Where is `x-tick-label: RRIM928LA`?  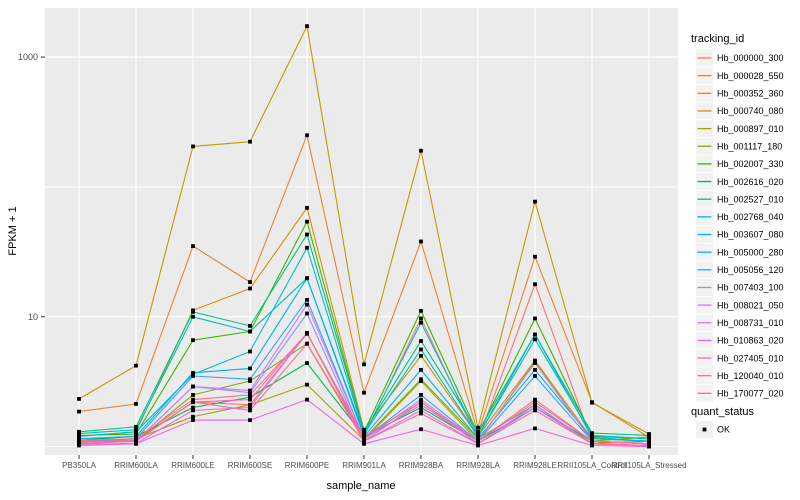
x-tick-label: RRIM928LA is located at coordinates (478, 465).